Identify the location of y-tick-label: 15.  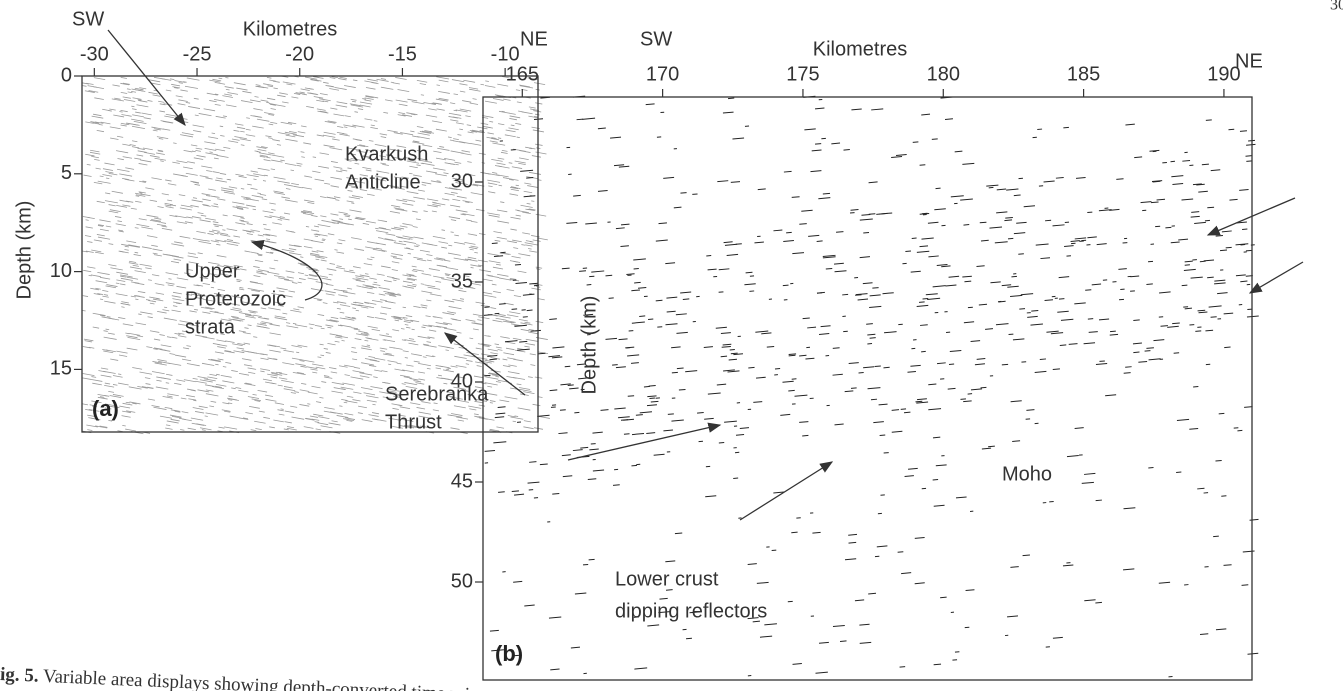
(61, 369).